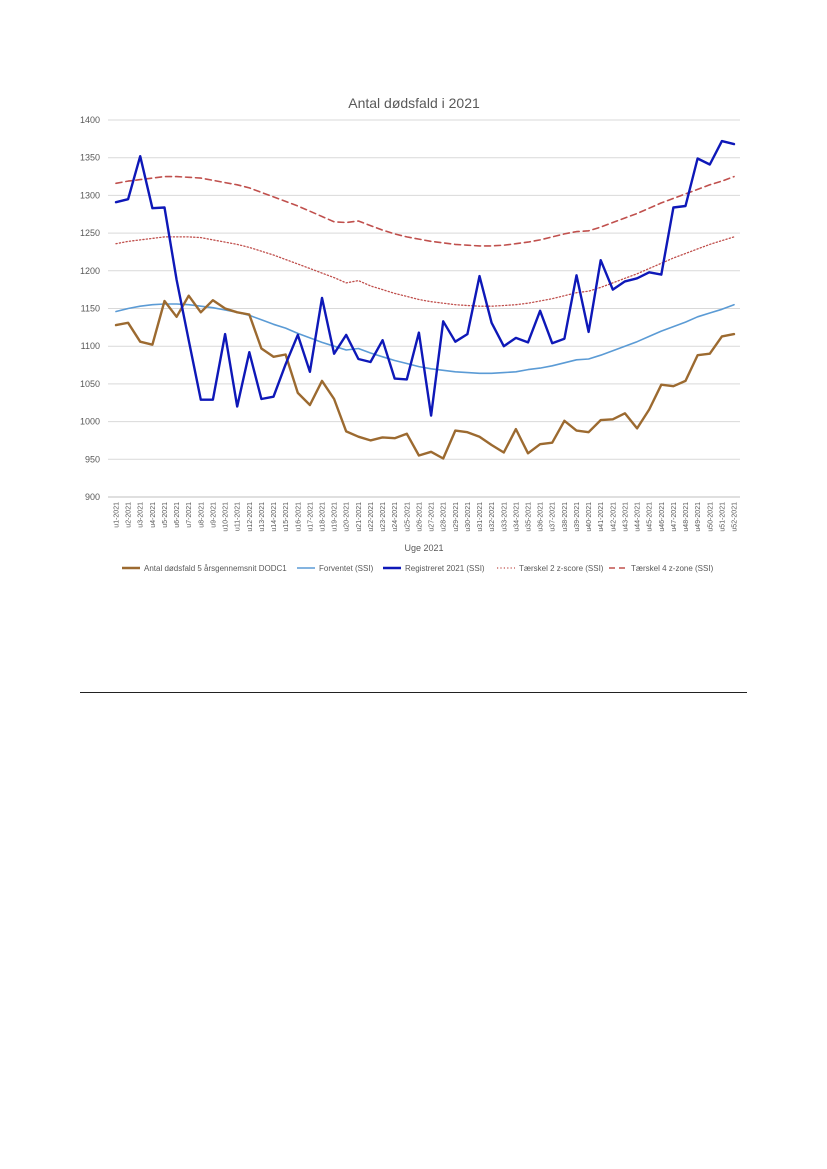  What do you see at coordinates (165, 515) in the screenshot?
I see `x-tick-label: u5-2021` at bounding box center [165, 515].